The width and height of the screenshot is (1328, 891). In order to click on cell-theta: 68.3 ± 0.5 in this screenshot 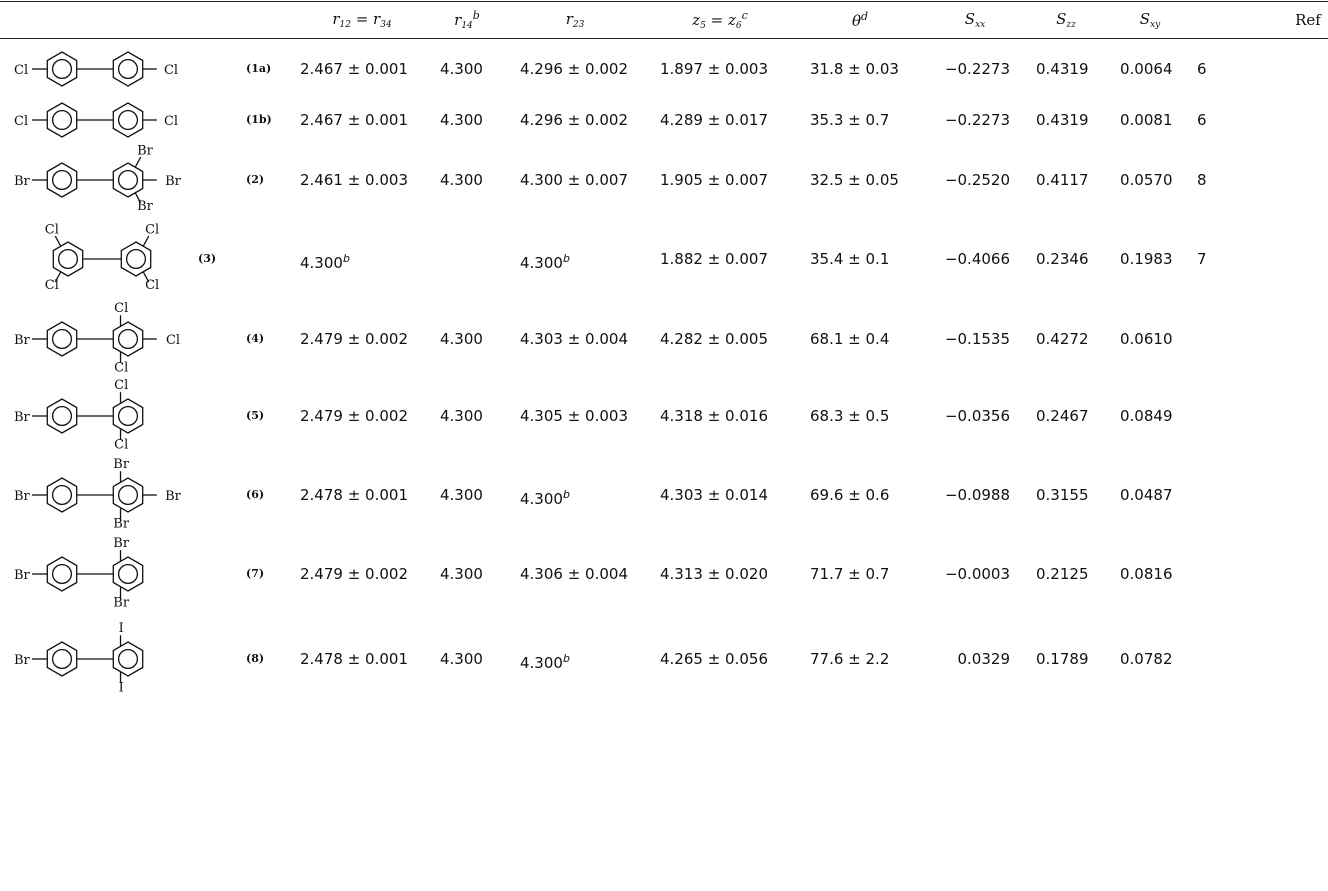, I will do `click(850, 416)`.